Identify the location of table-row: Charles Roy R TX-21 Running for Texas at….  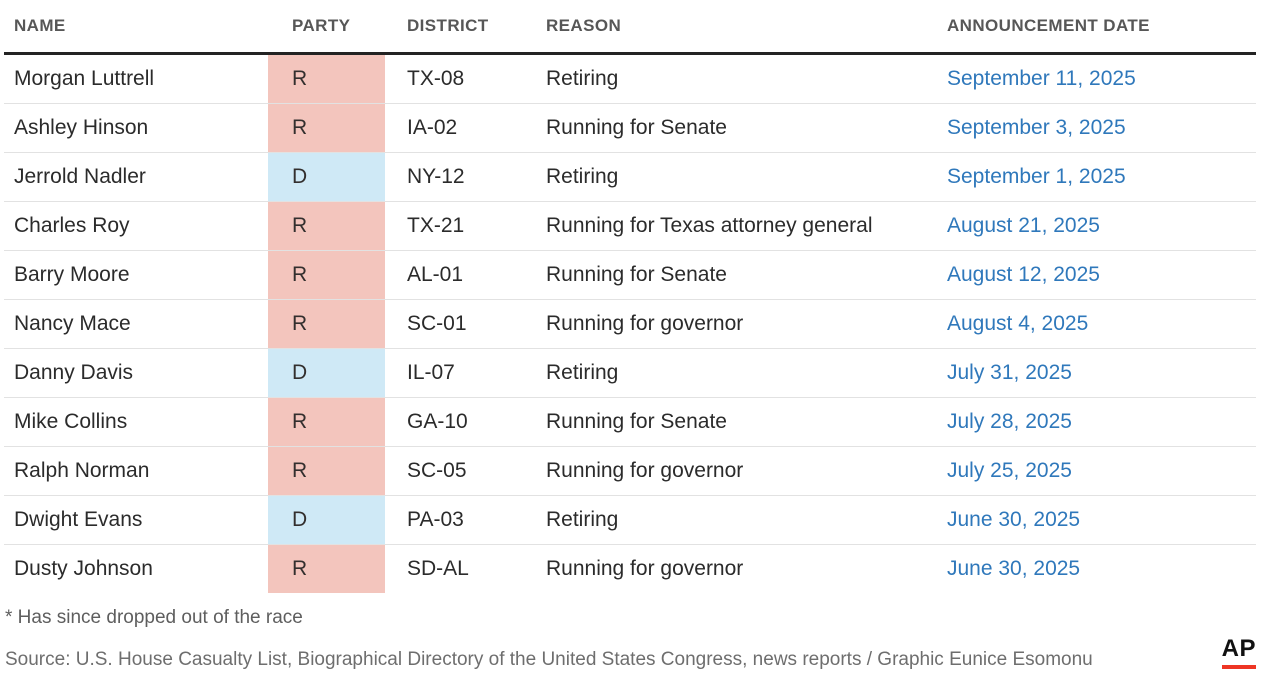
(630, 226).